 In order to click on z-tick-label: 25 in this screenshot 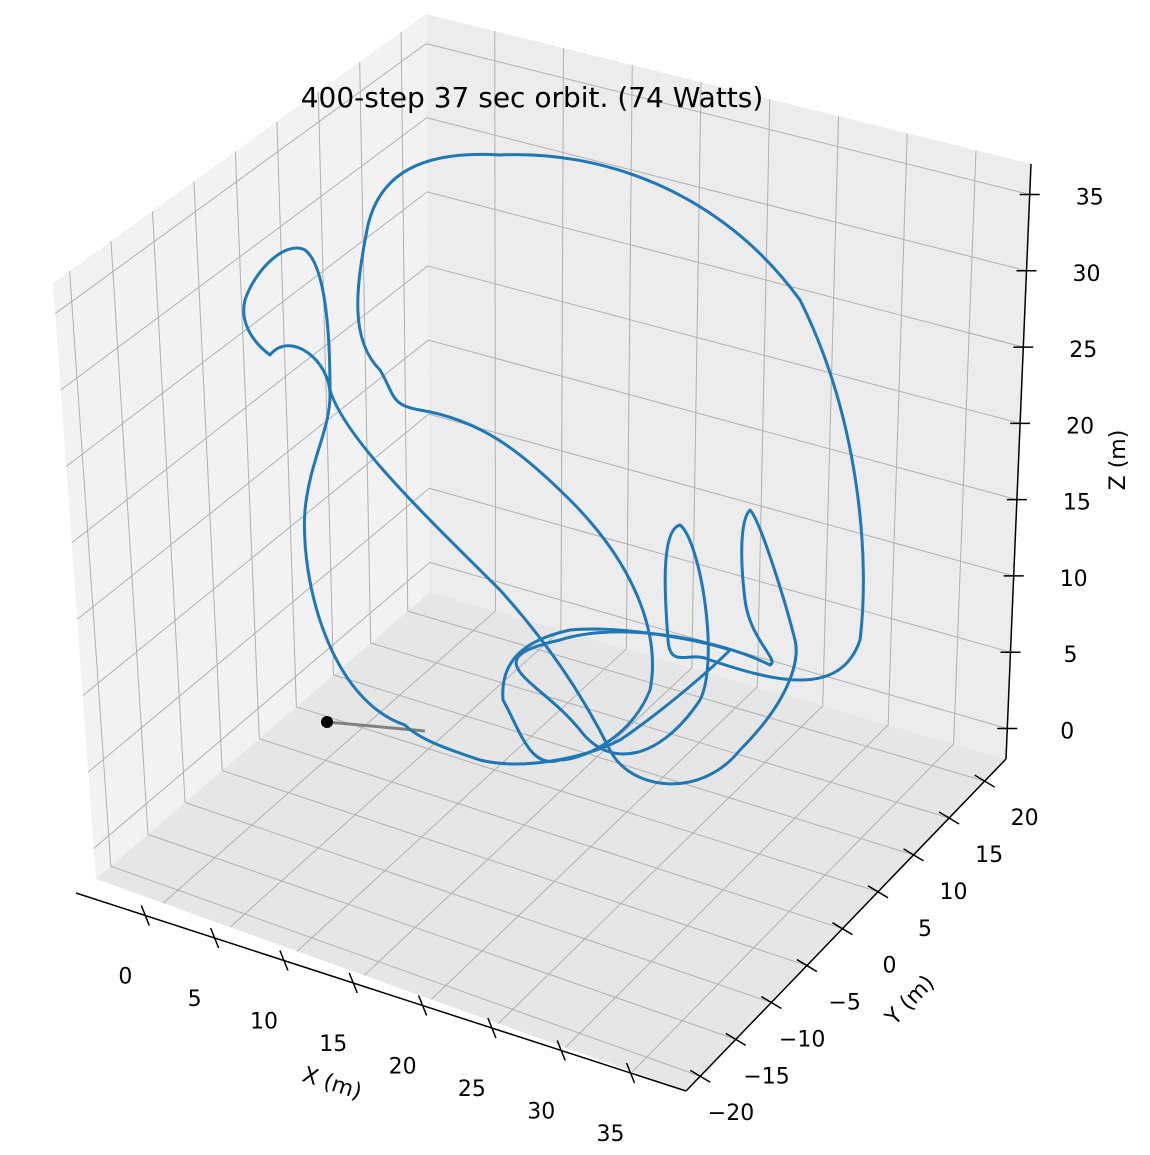, I will do `click(1083, 350)`.